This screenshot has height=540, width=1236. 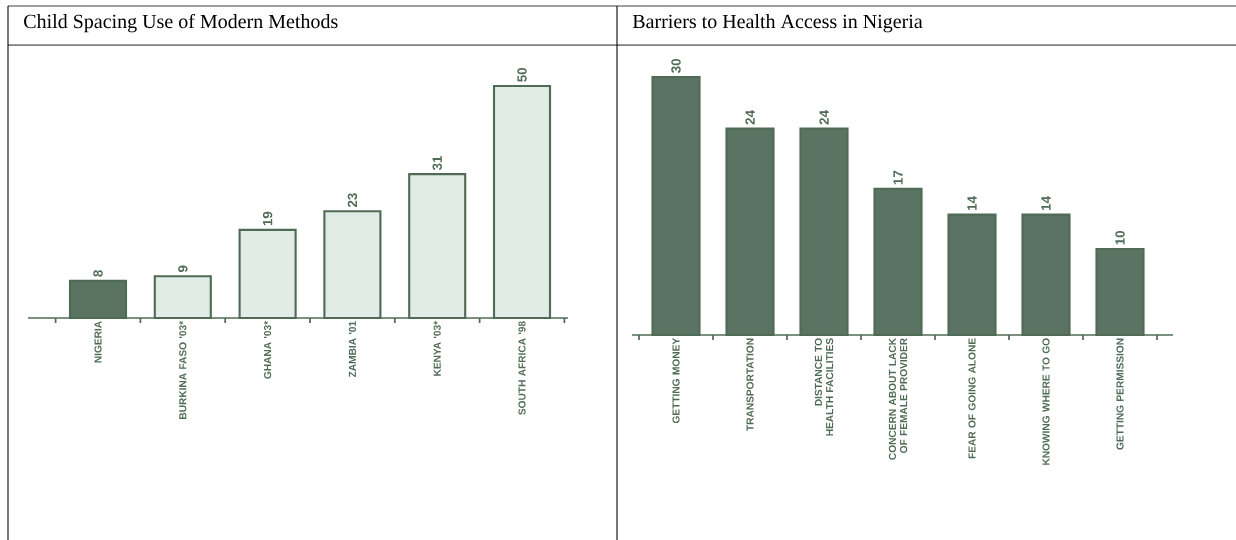 What do you see at coordinates (183, 369) in the screenshot?
I see `x-tick-label: BURKINA FASO '03*` at bounding box center [183, 369].